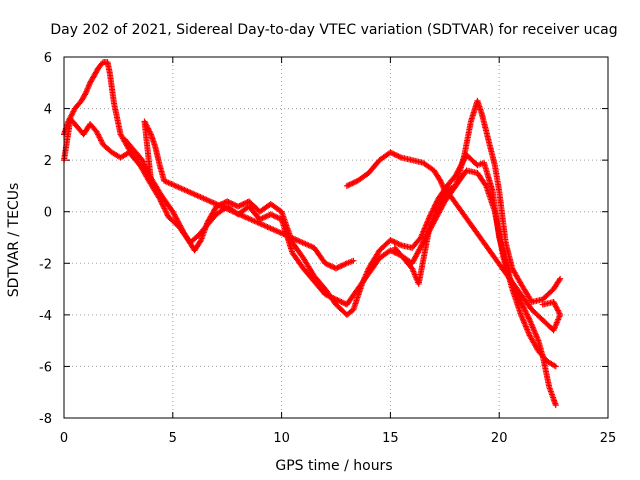 The height and width of the screenshot is (480, 640). What do you see at coordinates (64, 438) in the screenshot?
I see `x-tick-label: 0` at bounding box center [64, 438].